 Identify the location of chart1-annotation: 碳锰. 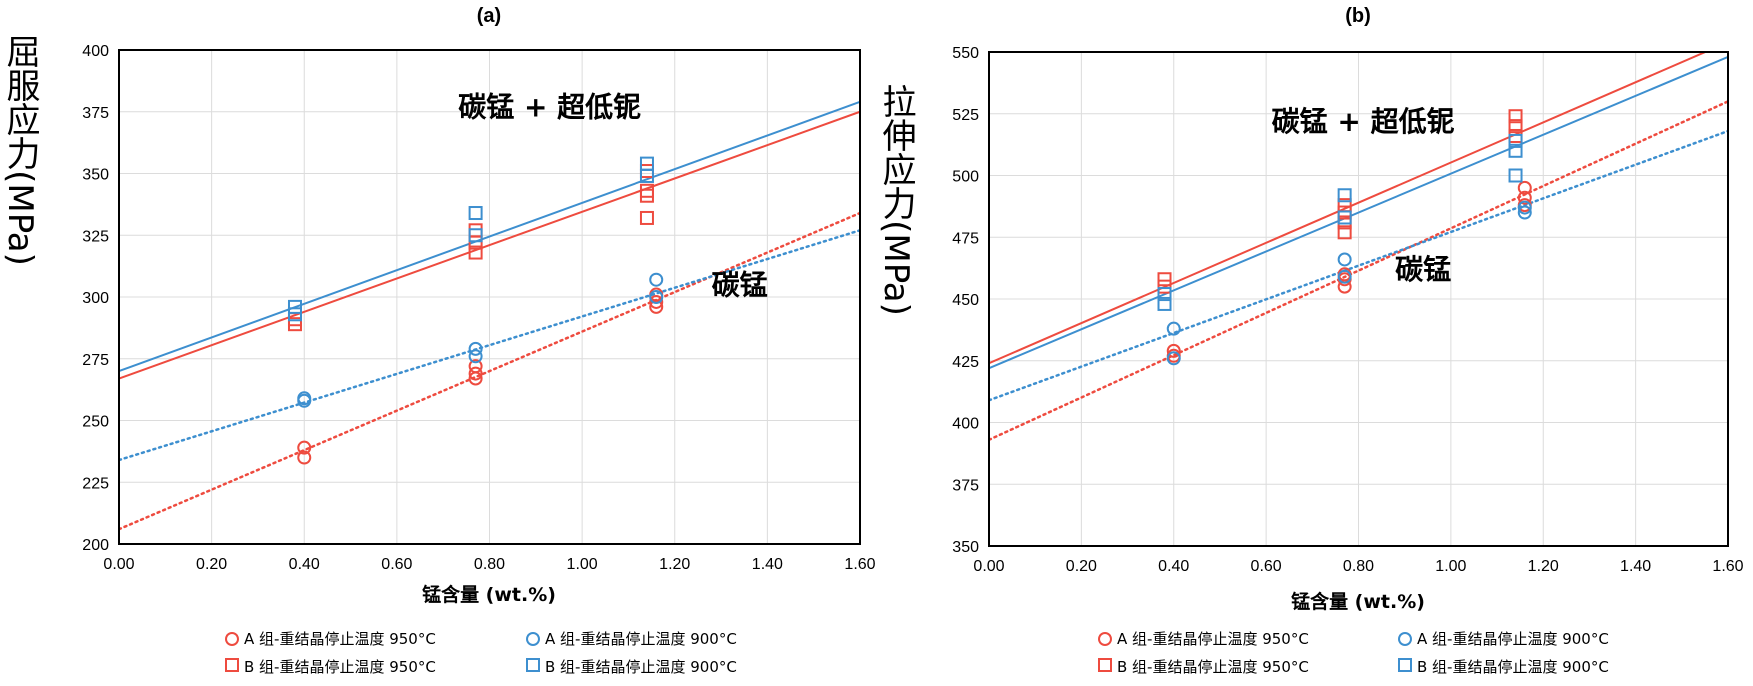
(1423, 269).